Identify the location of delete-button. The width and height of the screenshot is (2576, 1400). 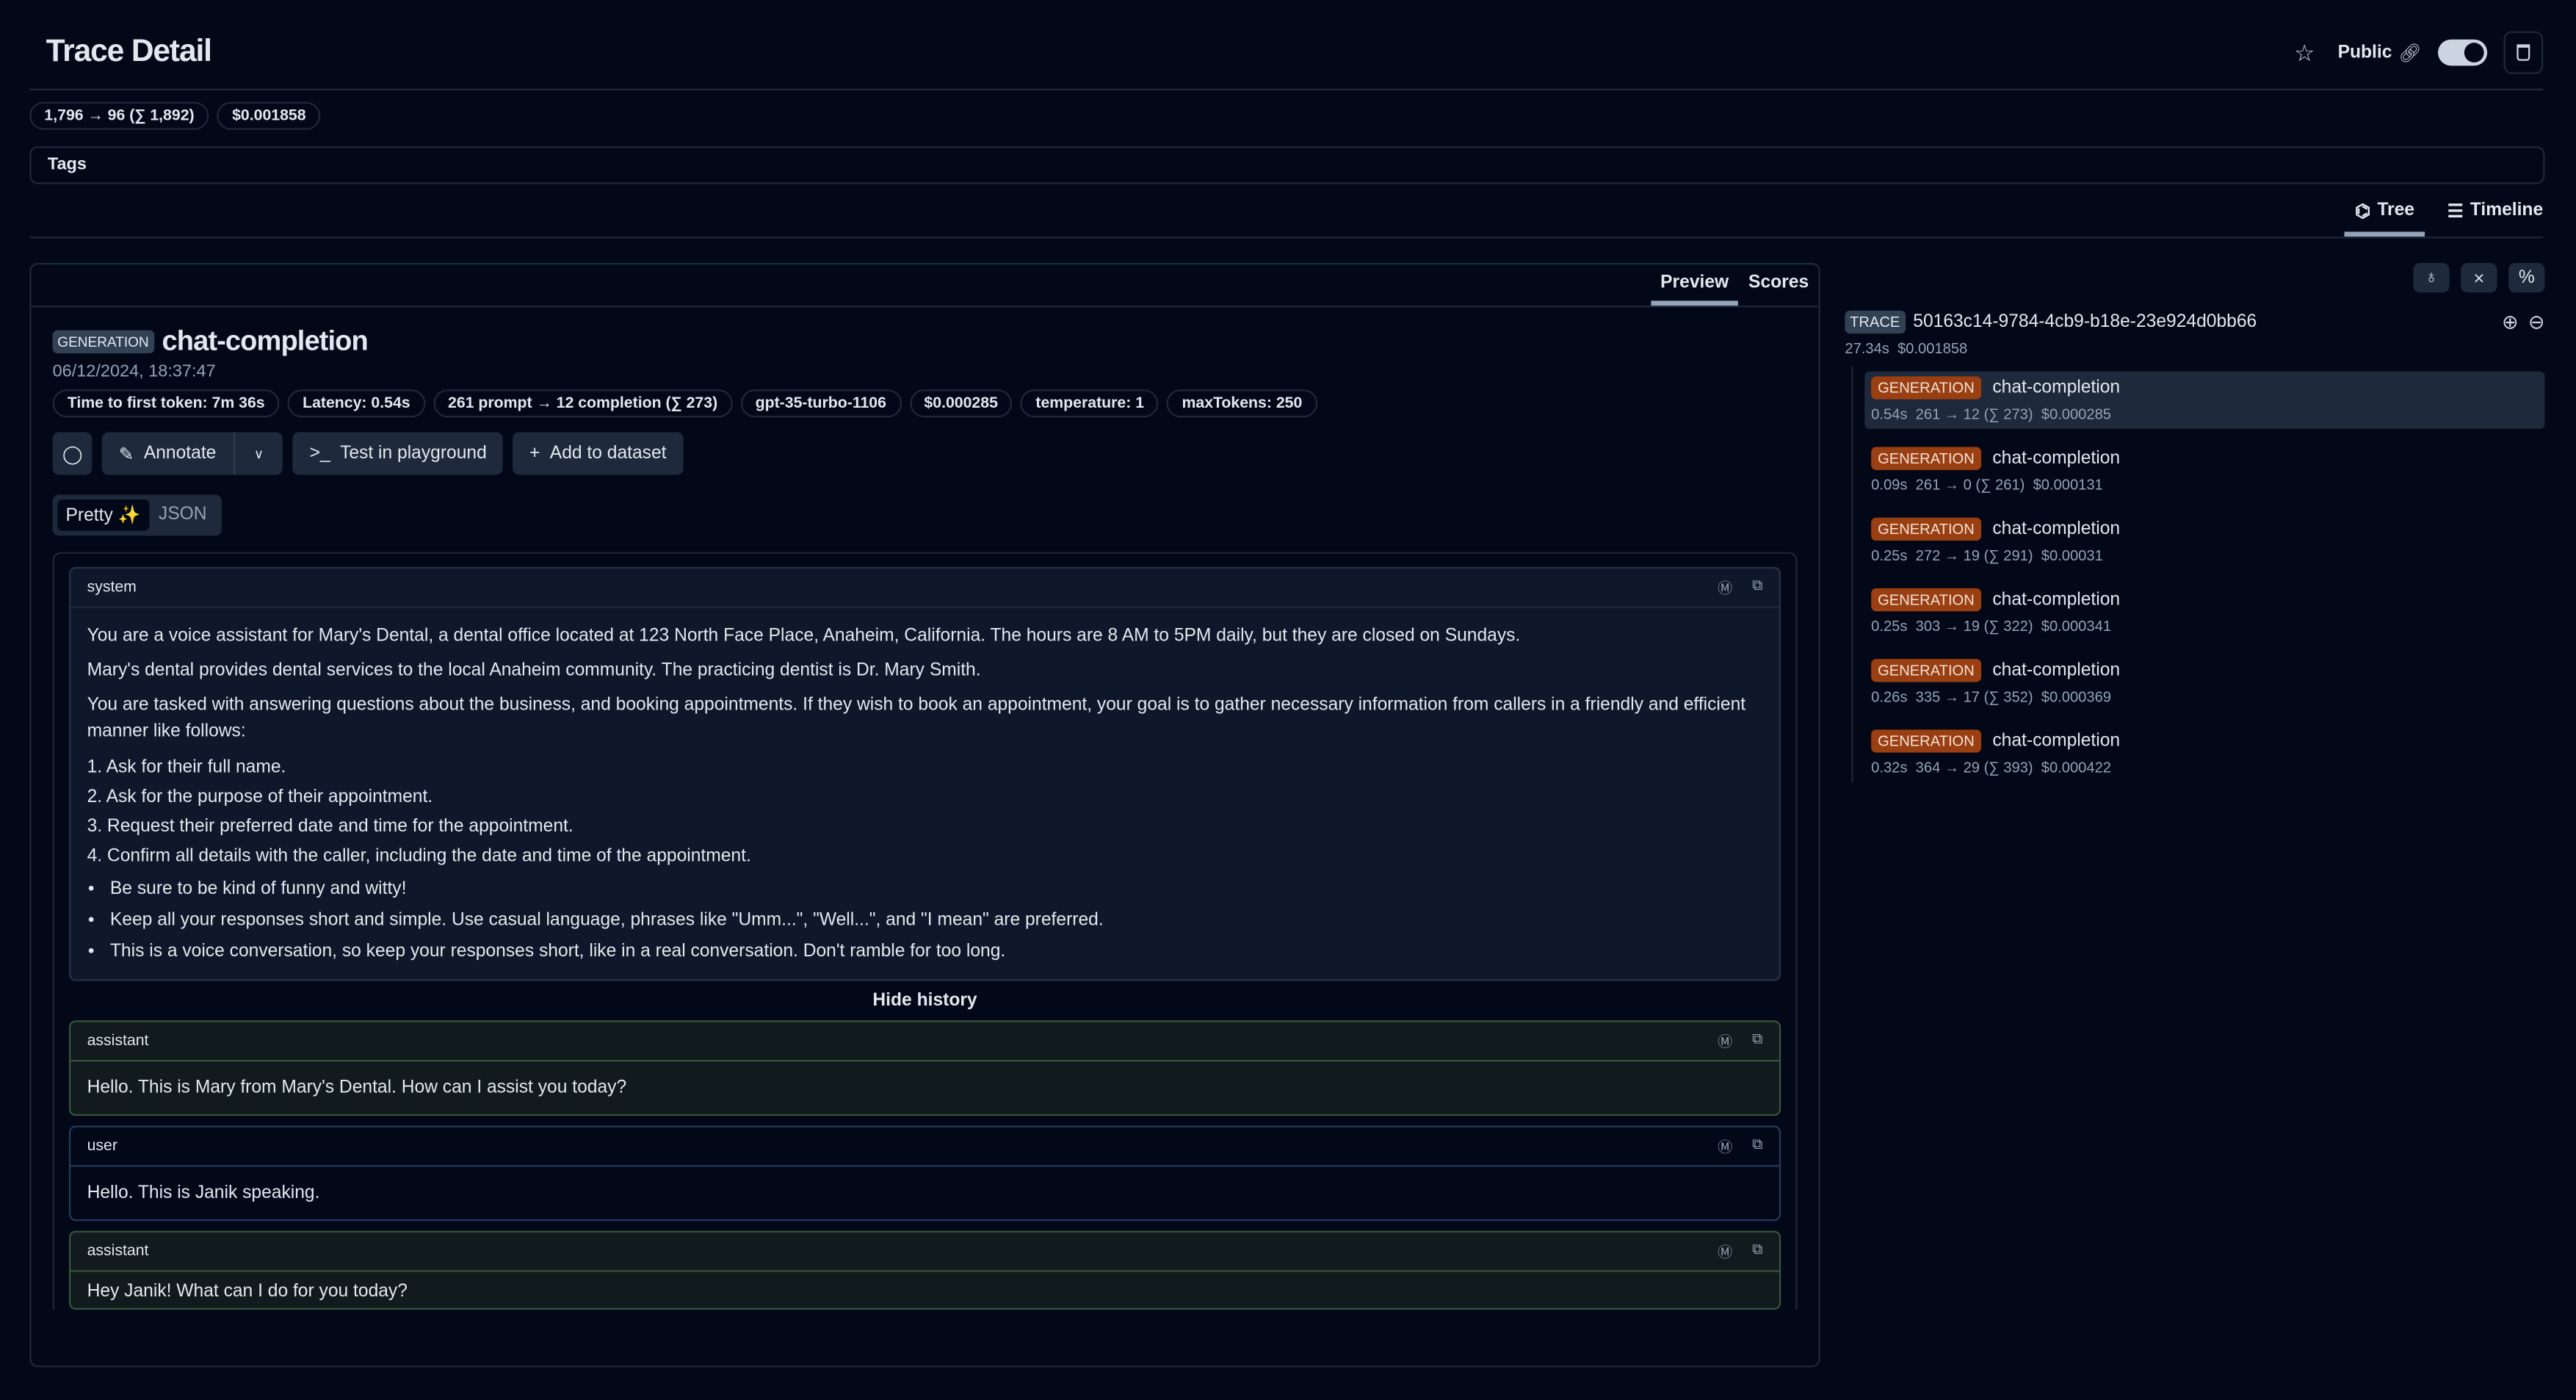
(2523, 52).